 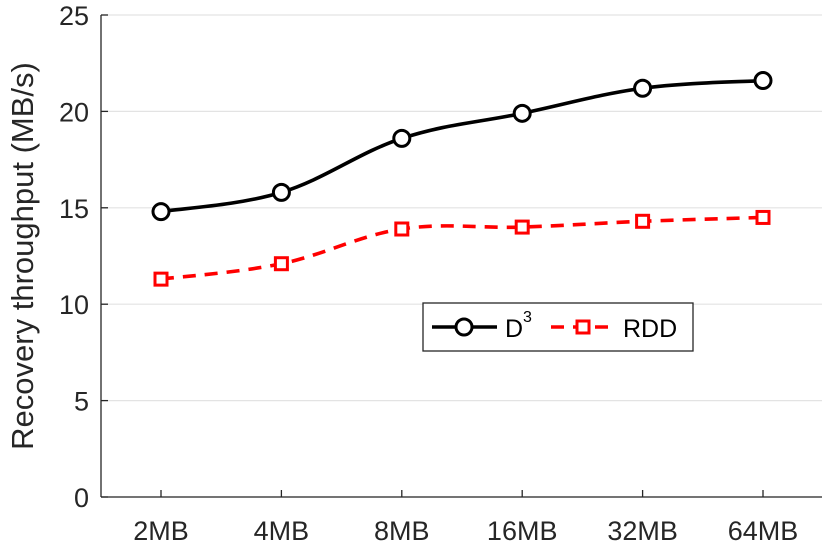 What do you see at coordinates (642, 531) in the screenshot?
I see `x-tick-label: 32MB` at bounding box center [642, 531].